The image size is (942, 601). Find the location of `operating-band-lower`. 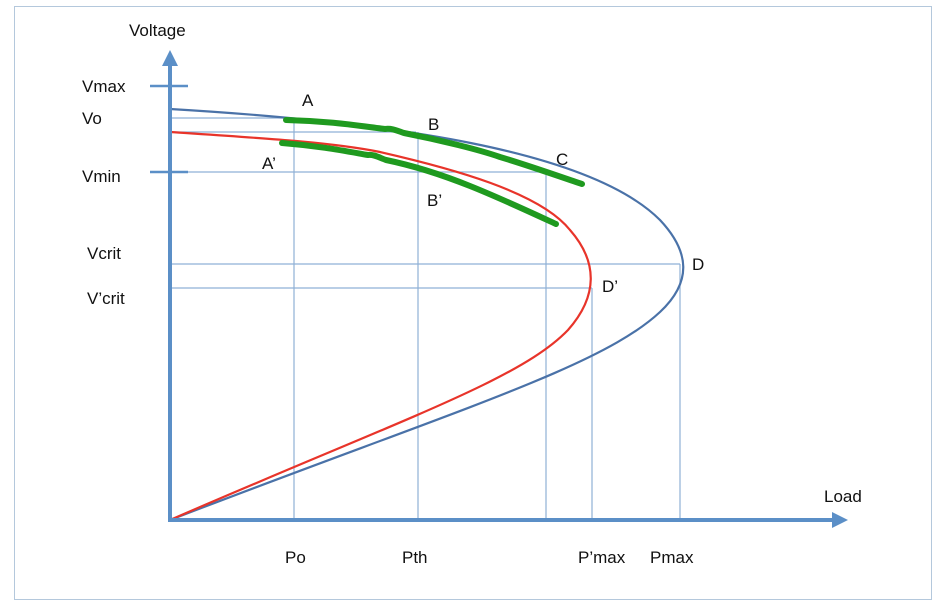

operating-band-lower is located at coordinates (419, 183).